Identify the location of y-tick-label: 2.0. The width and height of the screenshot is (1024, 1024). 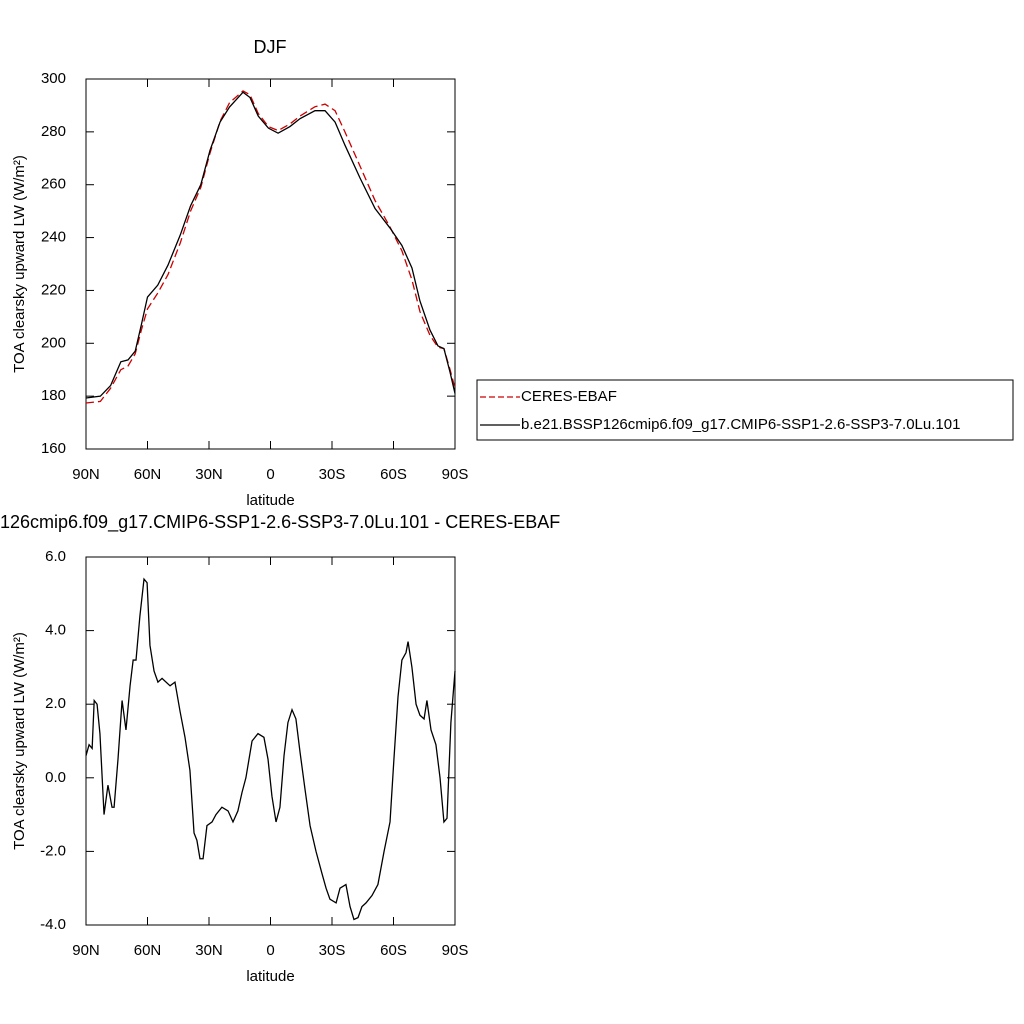
(55, 703).